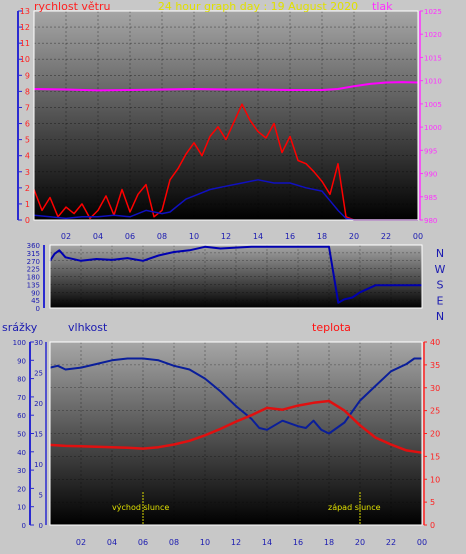  What do you see at coordinates (27, 91) in the screenshot?
I see `wind-tick-label: 8` at bounding box center [27, 91].